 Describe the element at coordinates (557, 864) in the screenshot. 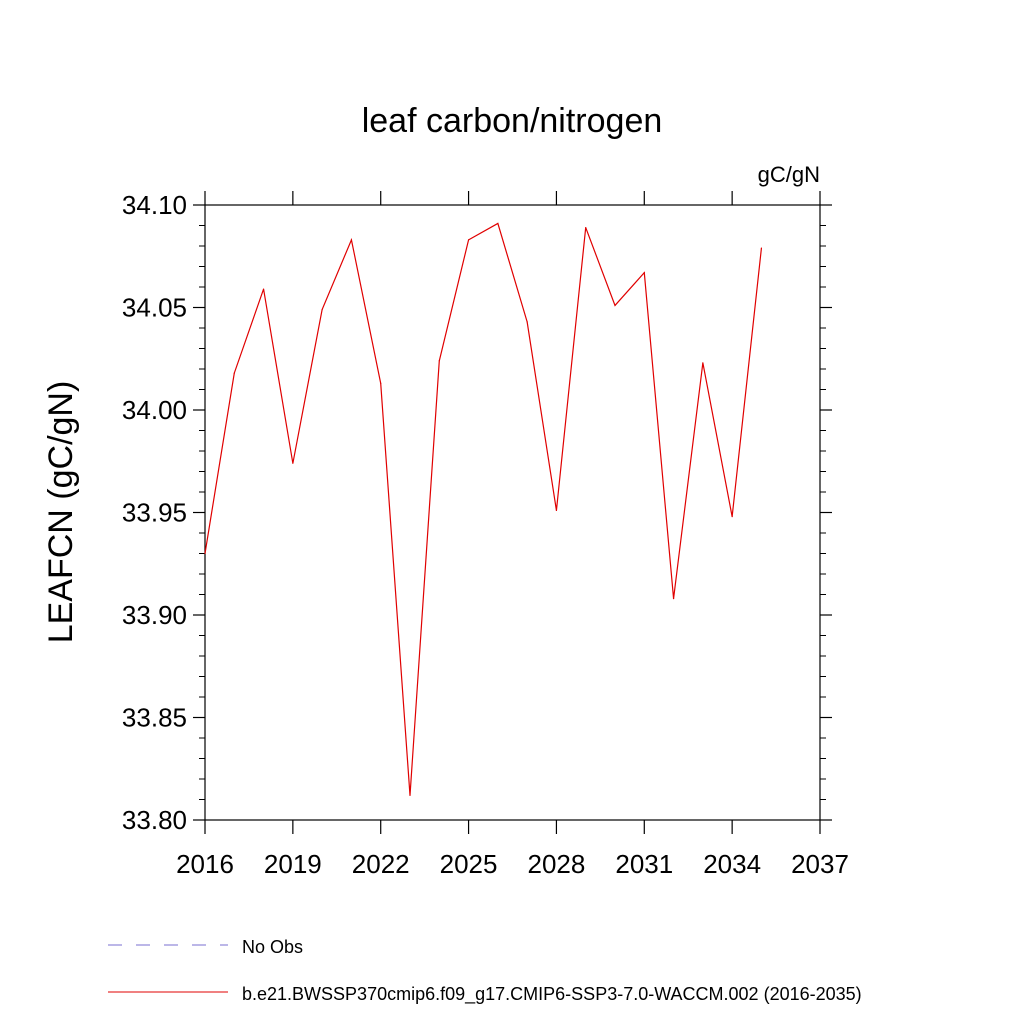

I see `x-tick-label: 2028` at that location.